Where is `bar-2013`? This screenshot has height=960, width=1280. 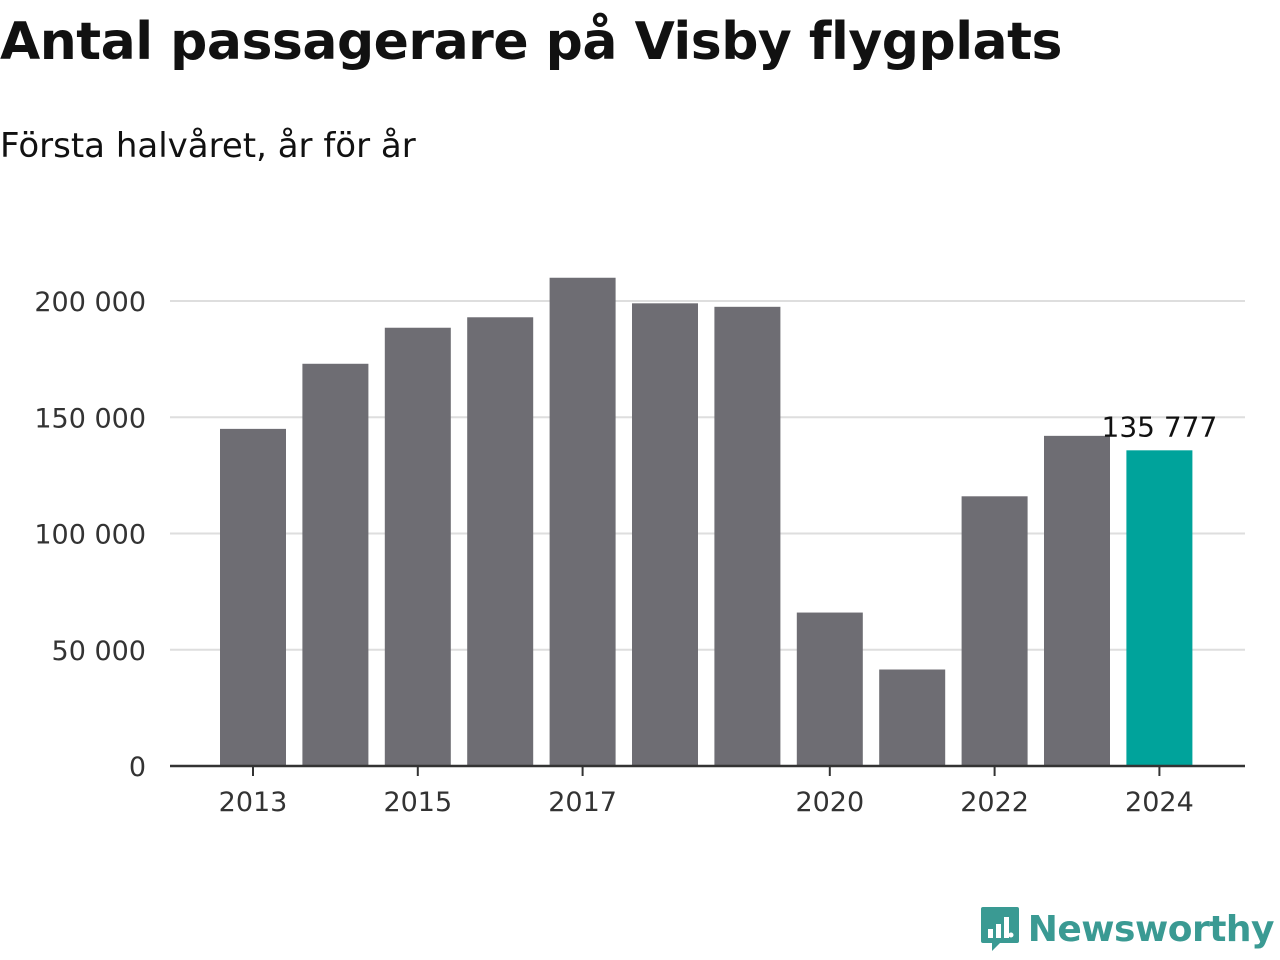
bar-2013 is located at coordinates (253, 597).